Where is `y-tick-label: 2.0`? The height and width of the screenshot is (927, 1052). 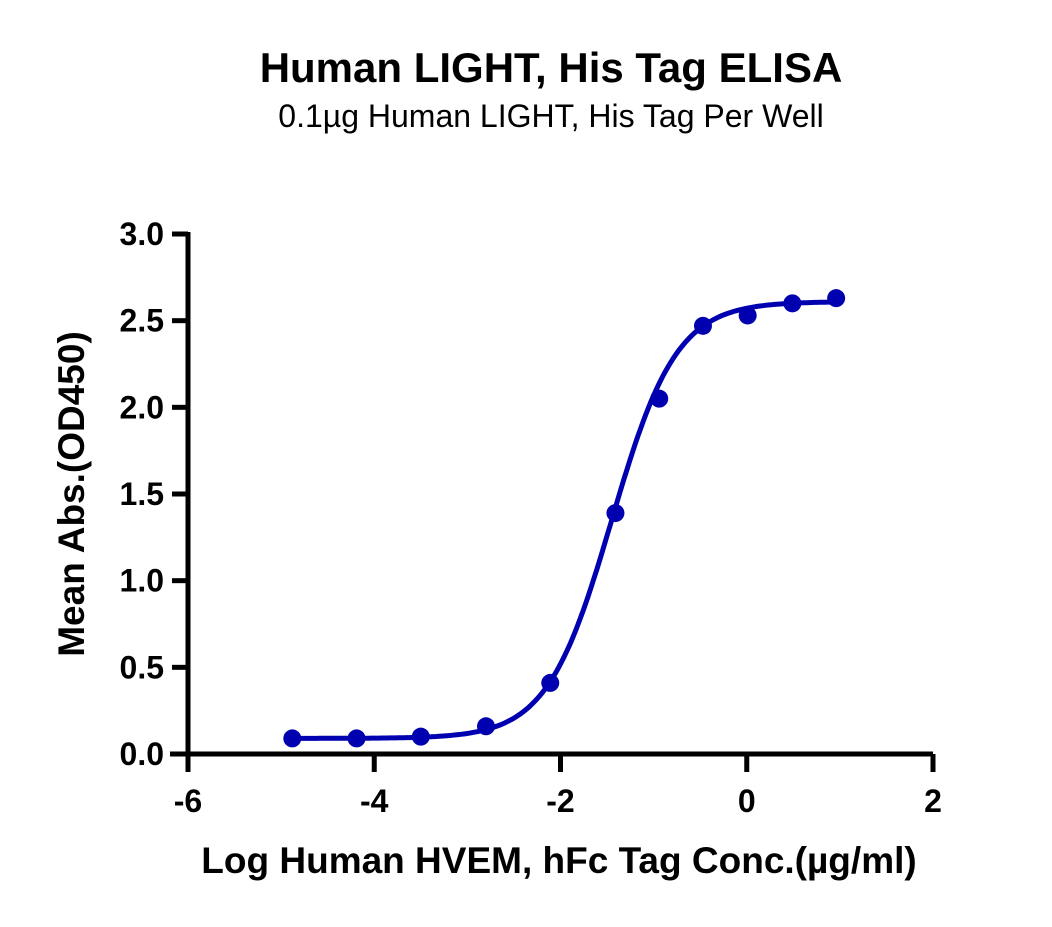 y-tick-label: 2.0 is located at coordinates (142, 407).